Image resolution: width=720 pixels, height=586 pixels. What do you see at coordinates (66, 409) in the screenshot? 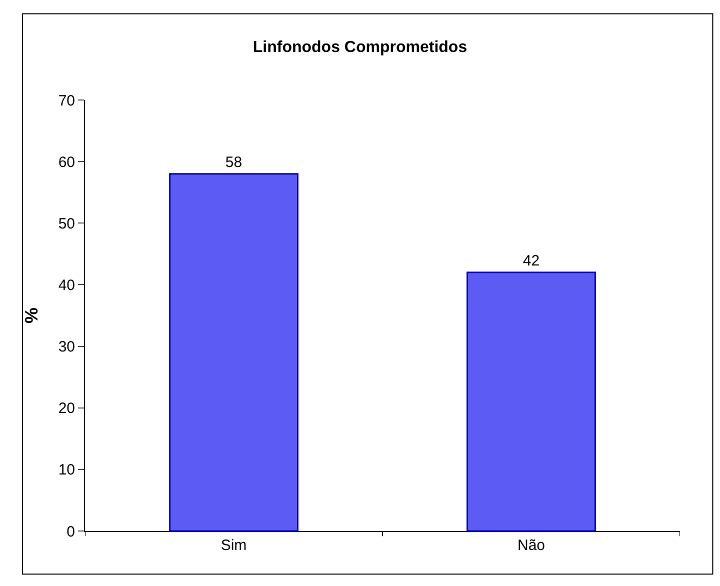
I see `y-tick-label: 20` at bounding box center [66, 409].